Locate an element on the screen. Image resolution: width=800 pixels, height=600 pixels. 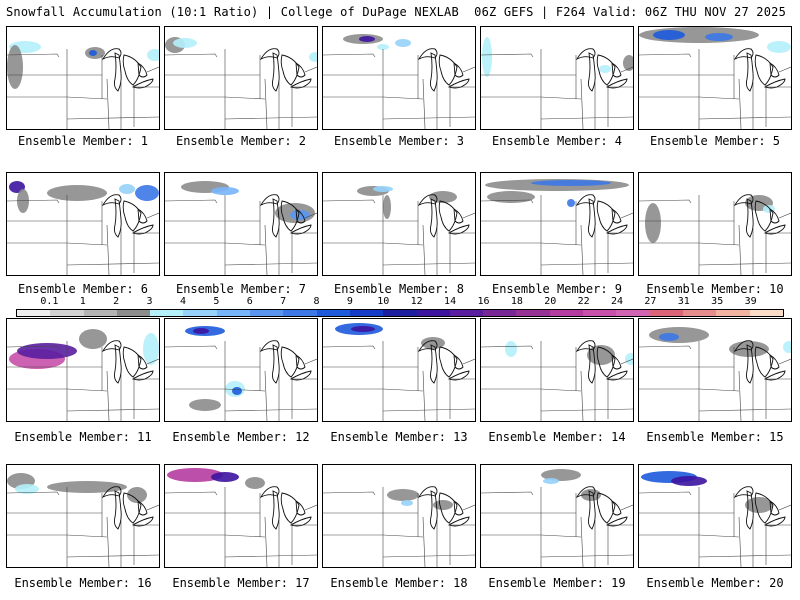
colorbar-tick-label: 24 is located at coordinates (617, 301).